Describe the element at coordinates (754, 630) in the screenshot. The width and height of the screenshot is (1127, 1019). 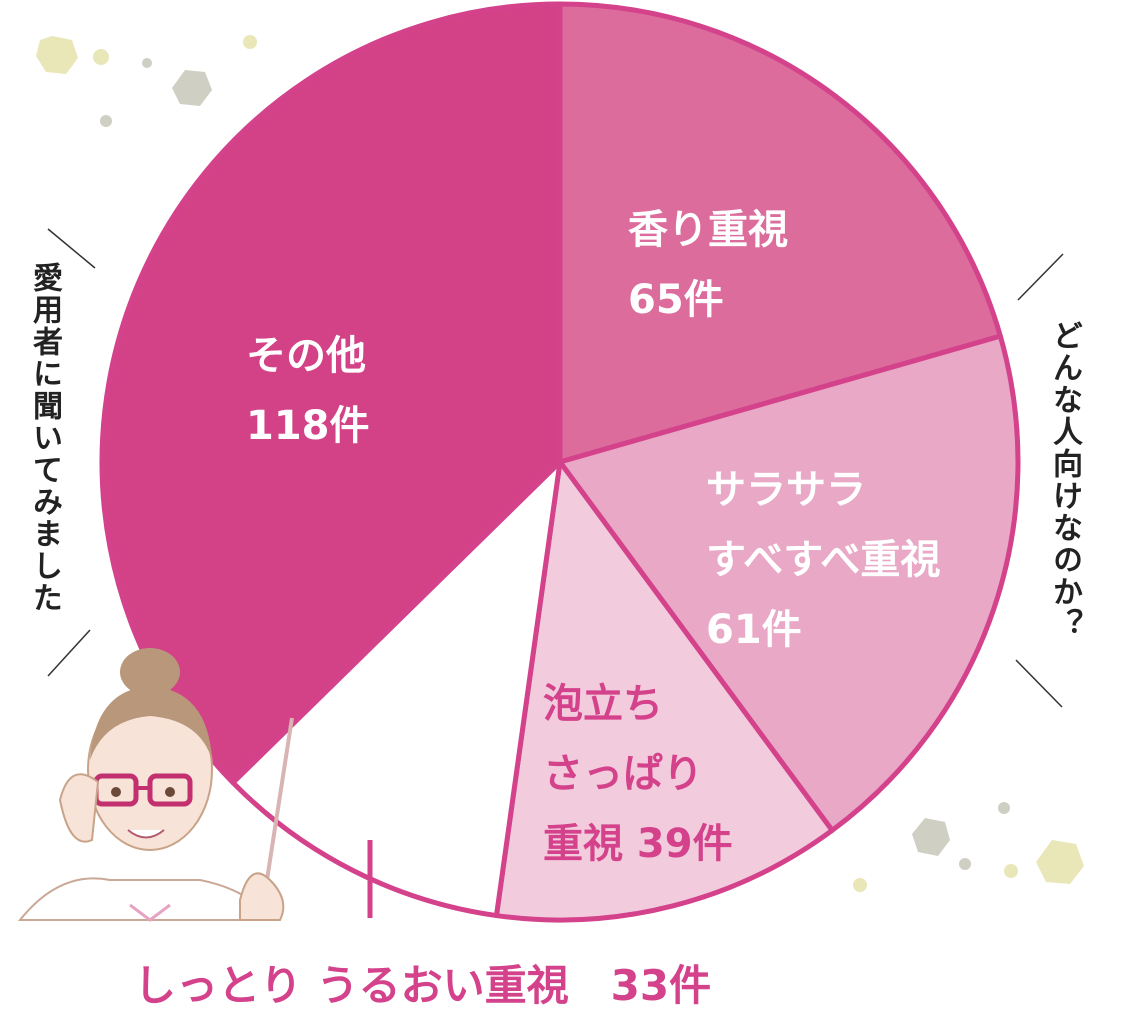
I see `pie-slice-label: 61件` at that location.